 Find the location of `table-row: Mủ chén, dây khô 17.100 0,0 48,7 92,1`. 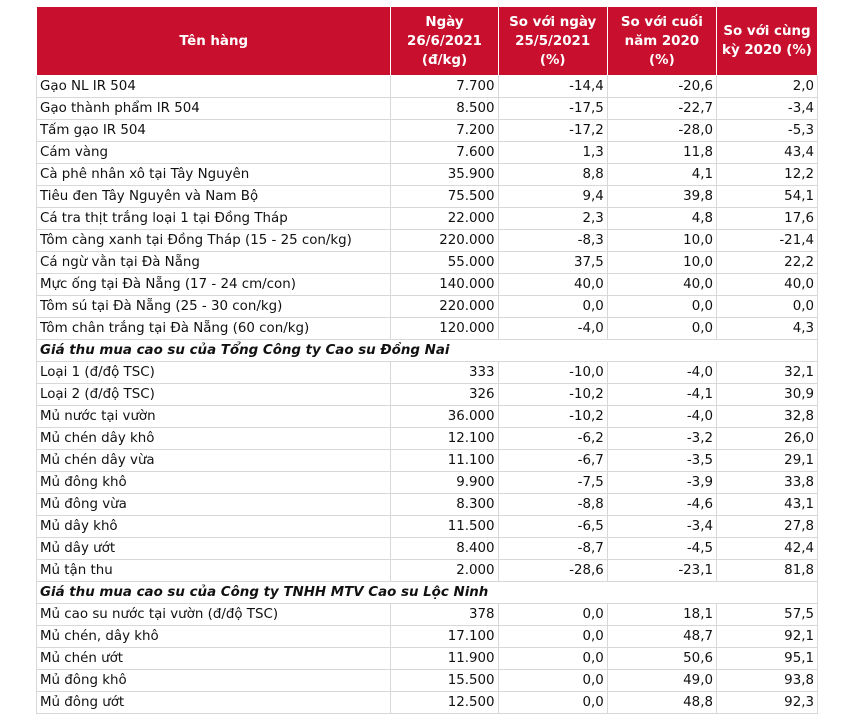

table-row: Mủ chén, dây khô 17.100 0,0 48,7 92,1 is located at coordinates (427, 636).